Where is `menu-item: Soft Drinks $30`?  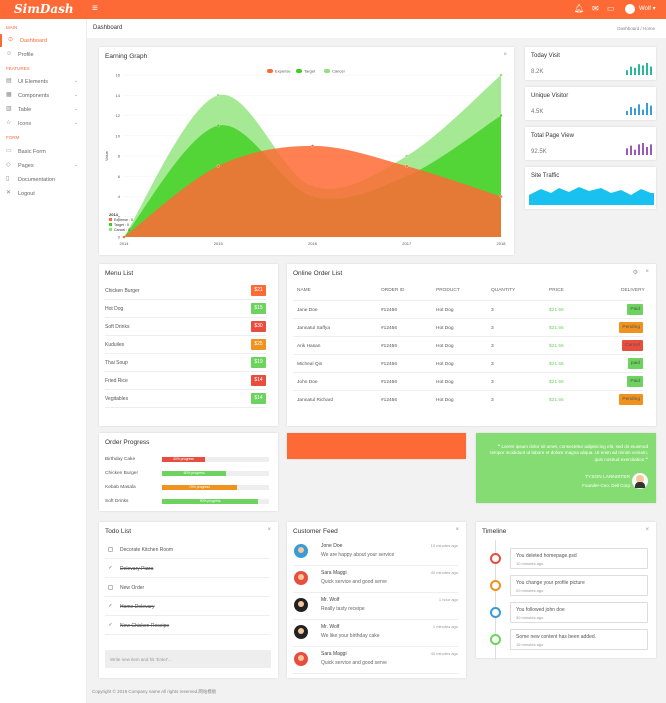 menu-item: Soft Drinks $30 is located at coordinates (185, 327).